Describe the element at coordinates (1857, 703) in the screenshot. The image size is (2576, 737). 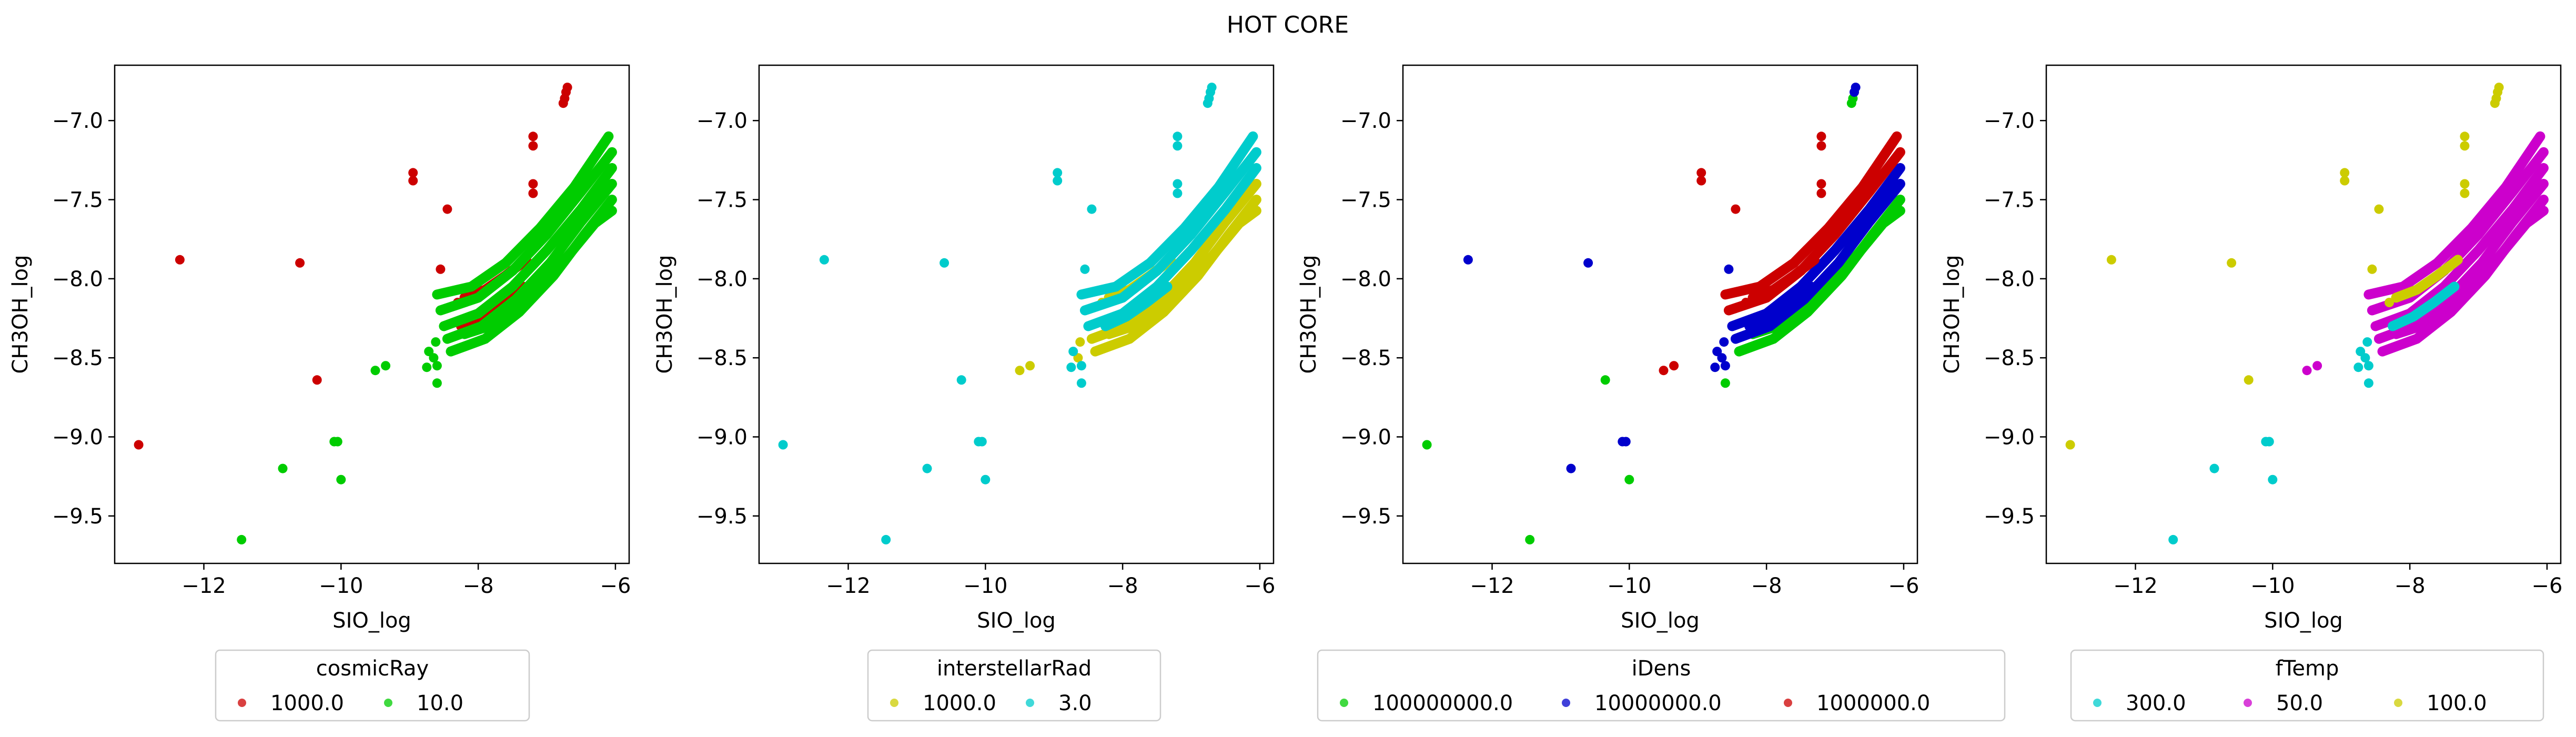
I see `legend-item-3: 1000000.0` at that location.